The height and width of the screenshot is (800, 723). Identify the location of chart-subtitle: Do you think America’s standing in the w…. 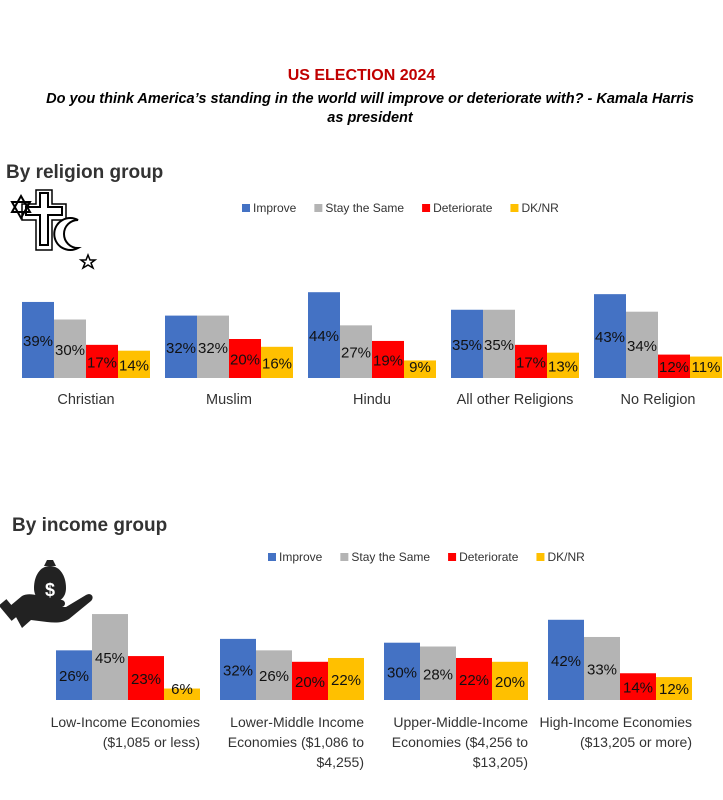
(370, 108).